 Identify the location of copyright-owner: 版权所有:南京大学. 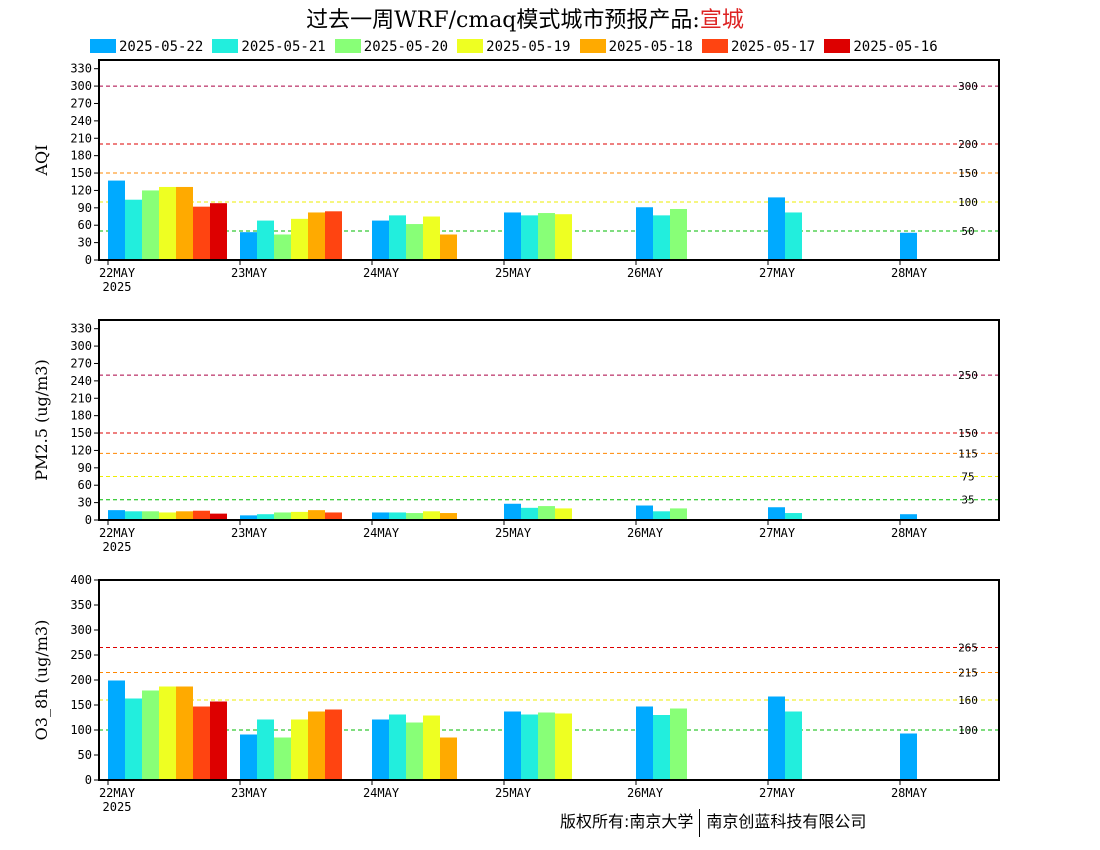
(627, 821).